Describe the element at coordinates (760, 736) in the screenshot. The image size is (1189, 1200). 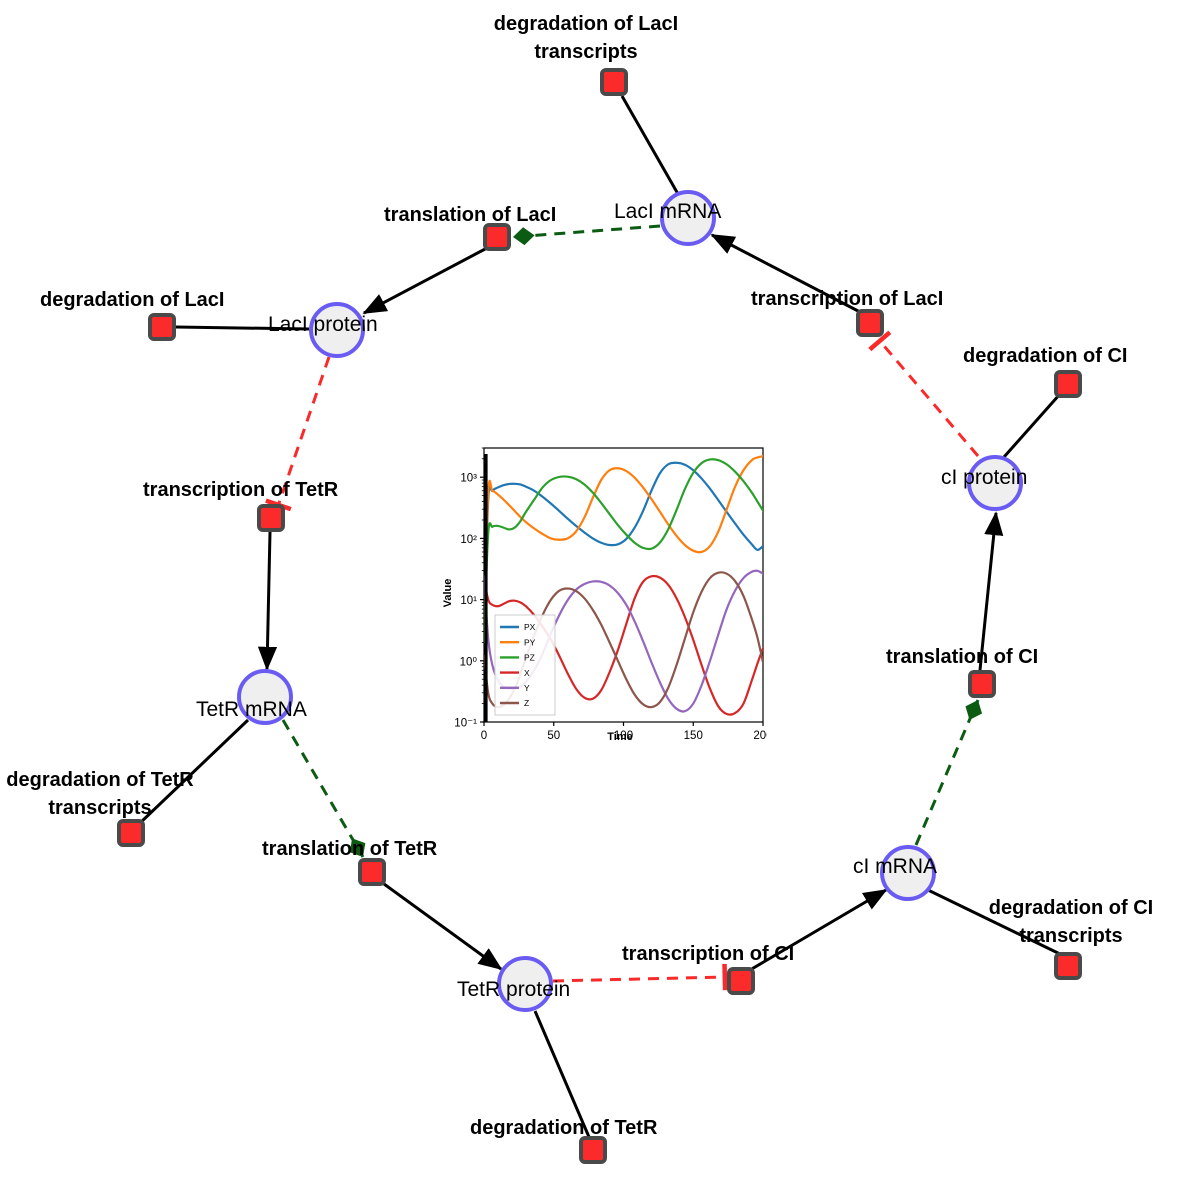
I see `x-tick-label: 200` at that location.